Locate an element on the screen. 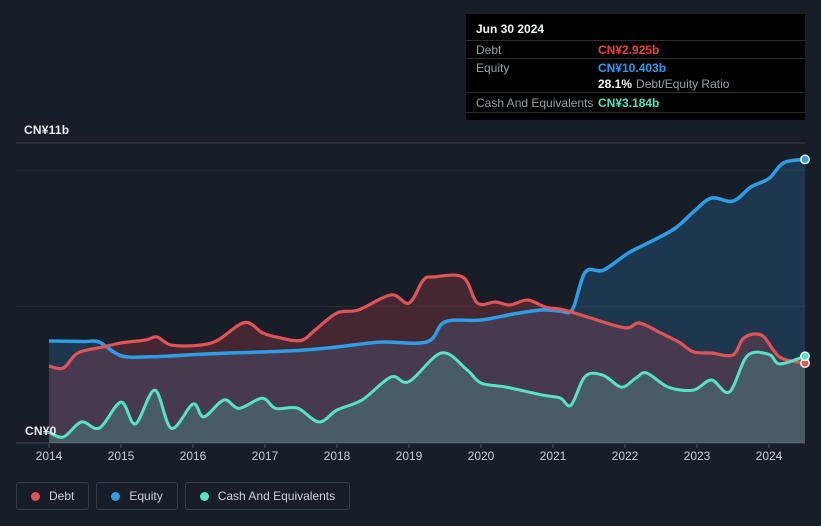 This screenshot has height=526, width=821. chart-legend: Debt Equity Cash And Equivalents is located at coordinates (183, 496).